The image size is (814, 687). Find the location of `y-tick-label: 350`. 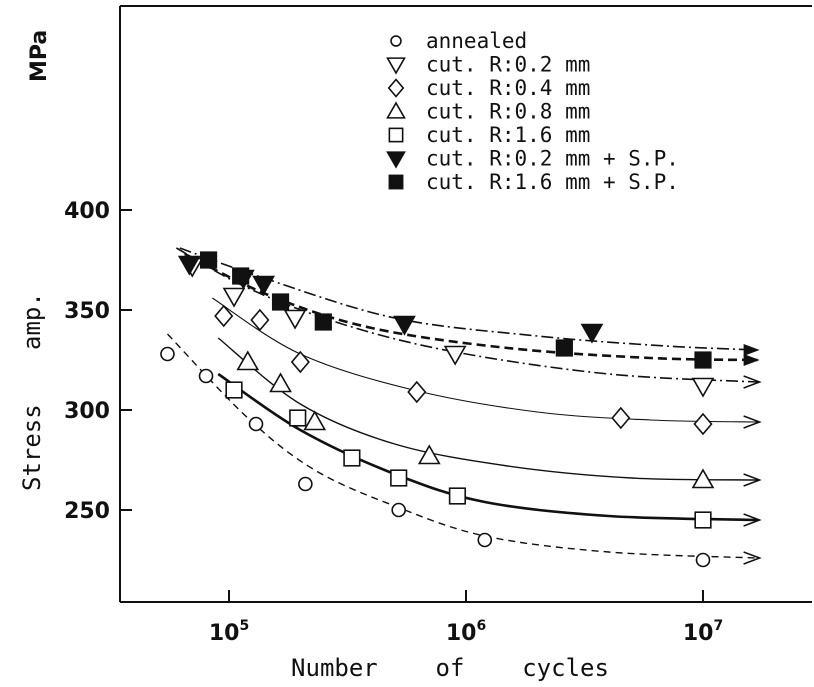

y-tick-label: 350 is located at coordinates (87, 311).